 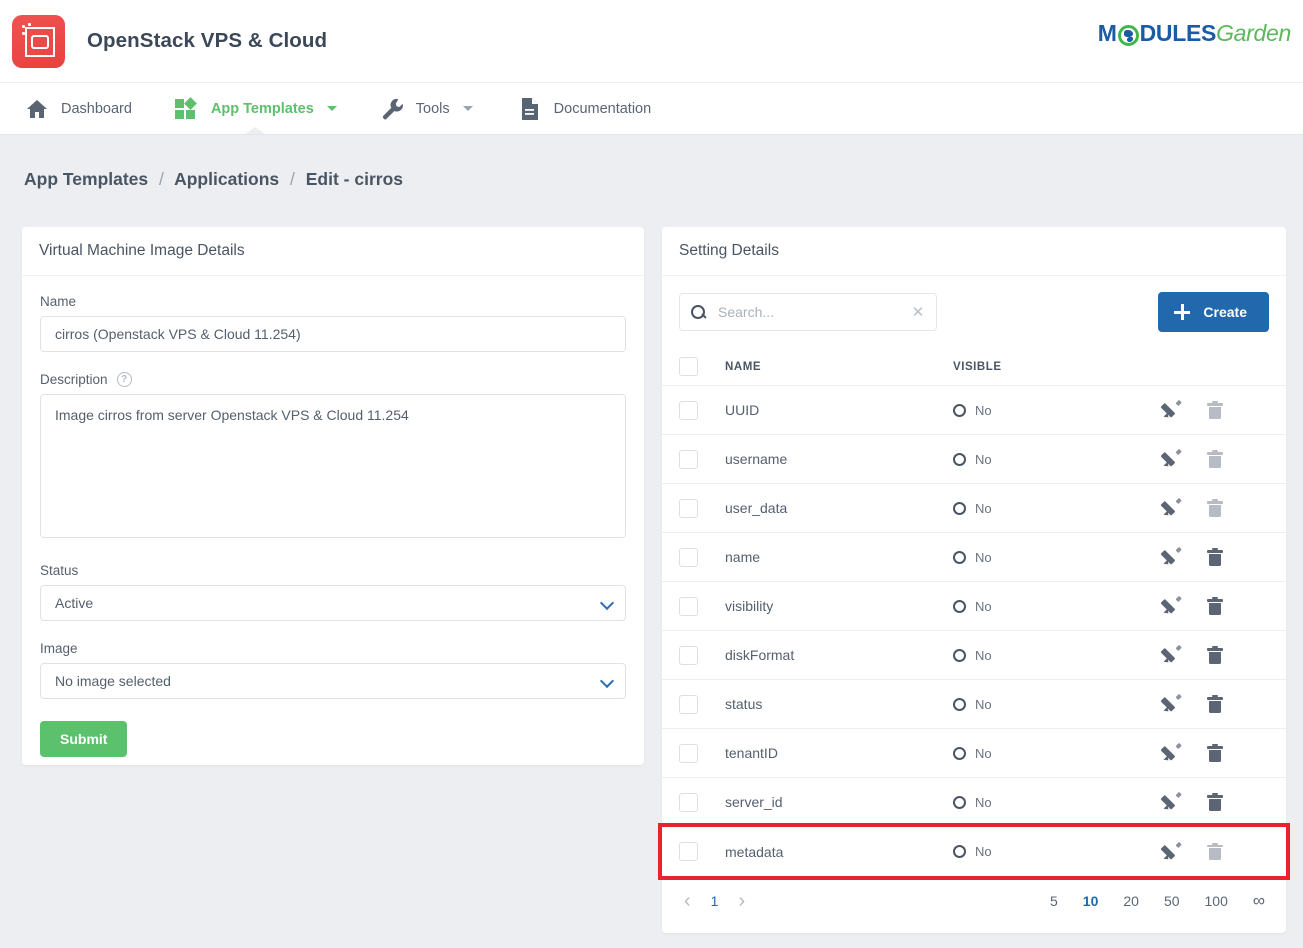 I want to click on column-header-visible: VISIBLE, so click(x=977, y=366).